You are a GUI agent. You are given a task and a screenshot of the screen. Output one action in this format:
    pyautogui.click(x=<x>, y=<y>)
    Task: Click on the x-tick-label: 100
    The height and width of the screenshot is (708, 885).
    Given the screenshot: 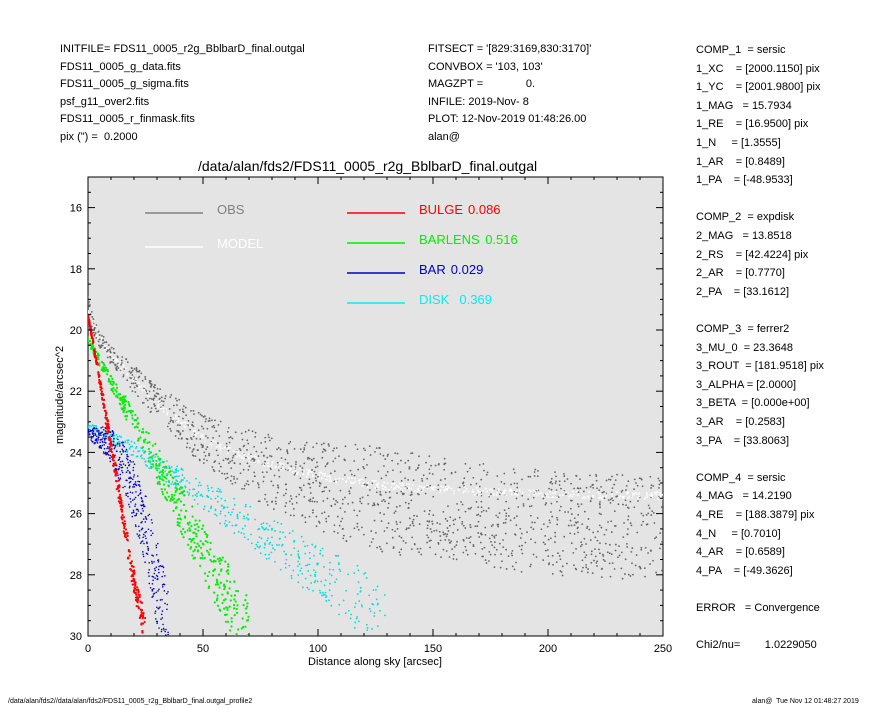 What is the action you would take?
    pyautogui.click(x=318, y=649)
    